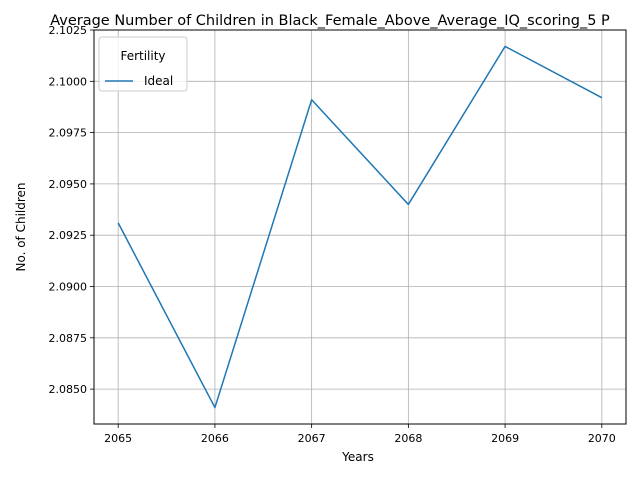  Describe the element at coordinates (118, 438) in the screenshot. I see `x-tick-label: 2065` at that location.